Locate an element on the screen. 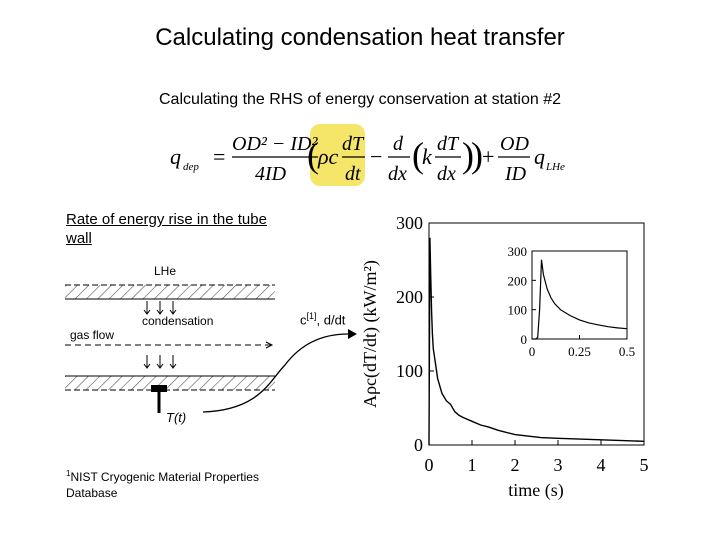  eq-od: OD is located at coordinates (514, 144).